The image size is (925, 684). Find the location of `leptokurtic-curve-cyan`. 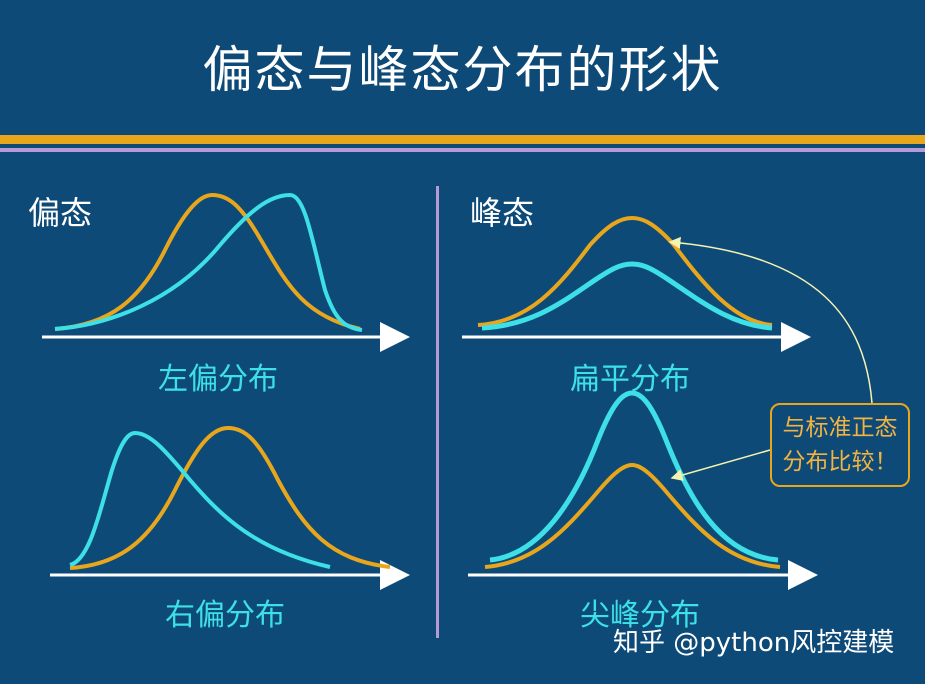

leptokurtic-curve-cyan is located at coordinates (634, 476).